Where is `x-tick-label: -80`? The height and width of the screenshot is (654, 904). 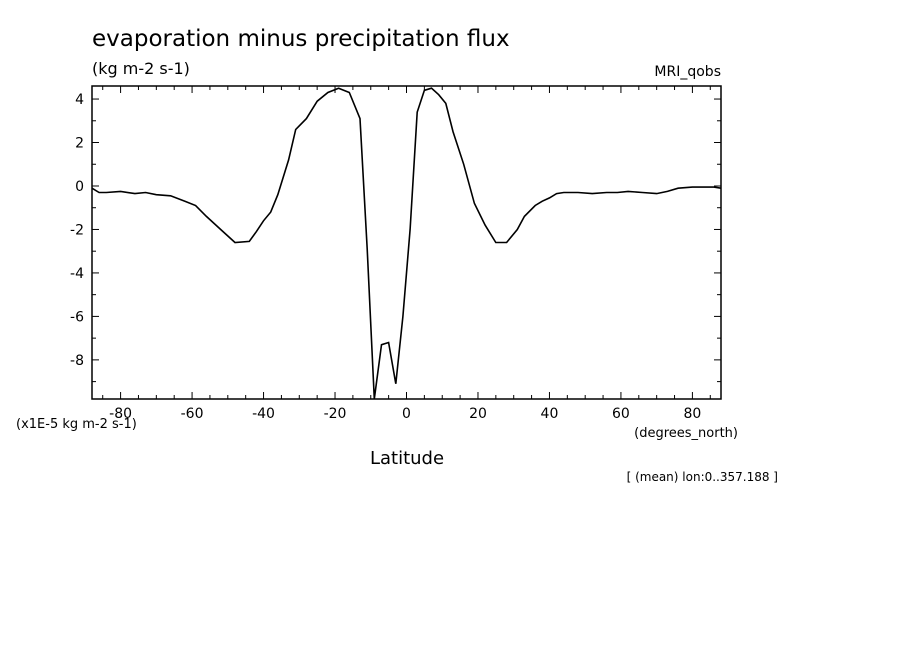 x-tick-label: -80 is located at coordinates (120, 414).